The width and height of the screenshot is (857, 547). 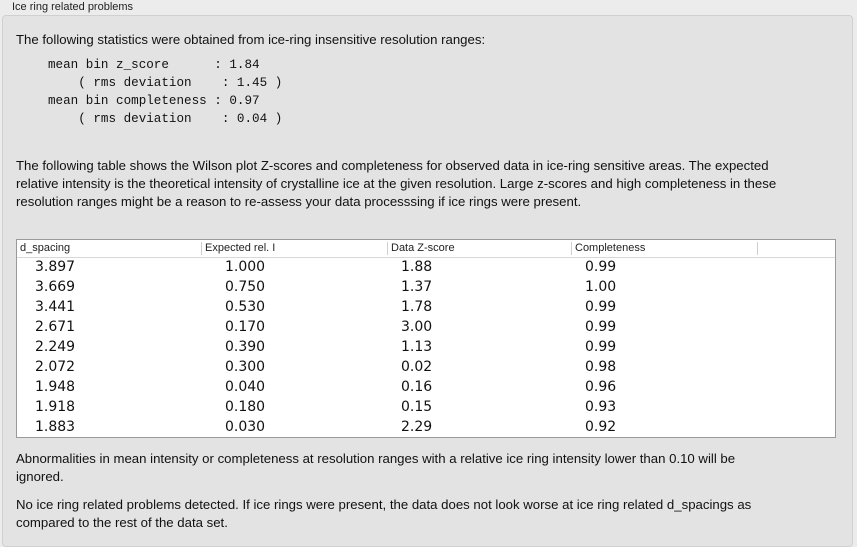 I want to click on cell-data-z-score: 0.02, so click(x=417, y=367).